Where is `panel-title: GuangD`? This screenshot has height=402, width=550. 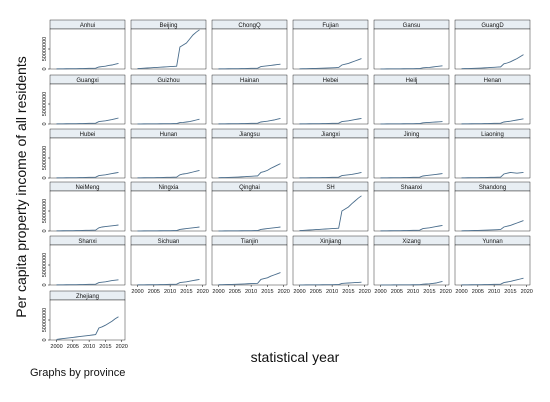 panel-title: GuangD is located at coordinates (492, 26).